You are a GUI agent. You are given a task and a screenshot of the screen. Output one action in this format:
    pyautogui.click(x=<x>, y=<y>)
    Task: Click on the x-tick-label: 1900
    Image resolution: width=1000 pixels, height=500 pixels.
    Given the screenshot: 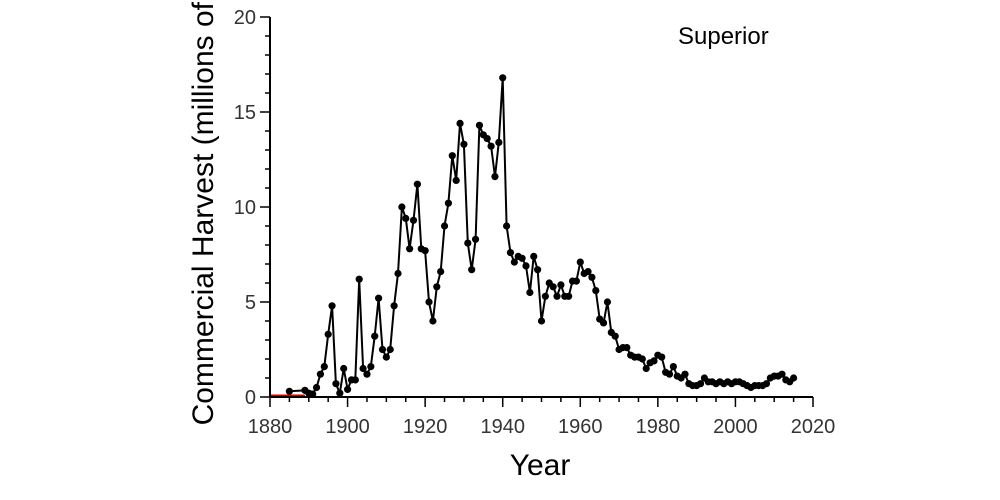 What is the action you would take?
    pyautogui.click(x=347, y=427)
    